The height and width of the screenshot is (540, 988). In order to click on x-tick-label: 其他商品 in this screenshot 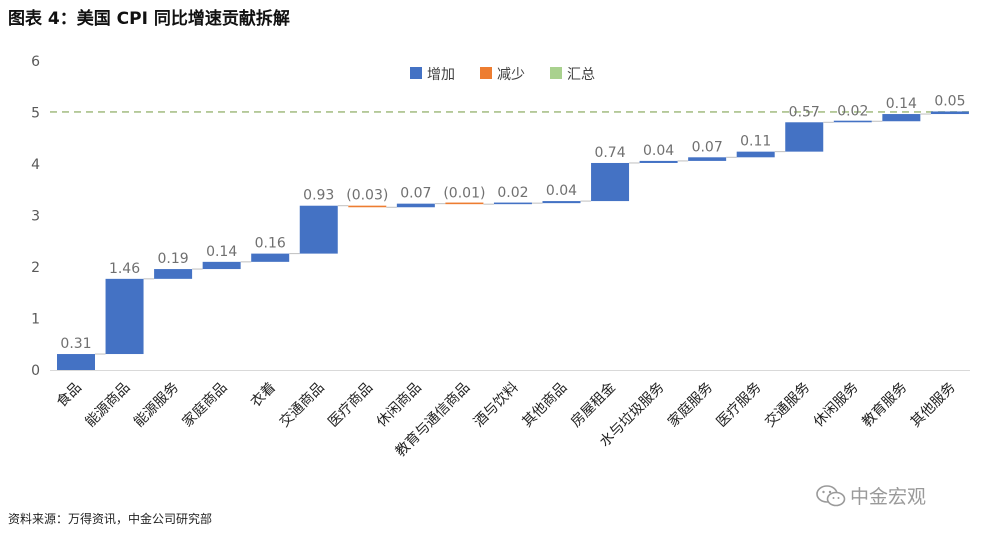, I will do `click(544, 405)`.